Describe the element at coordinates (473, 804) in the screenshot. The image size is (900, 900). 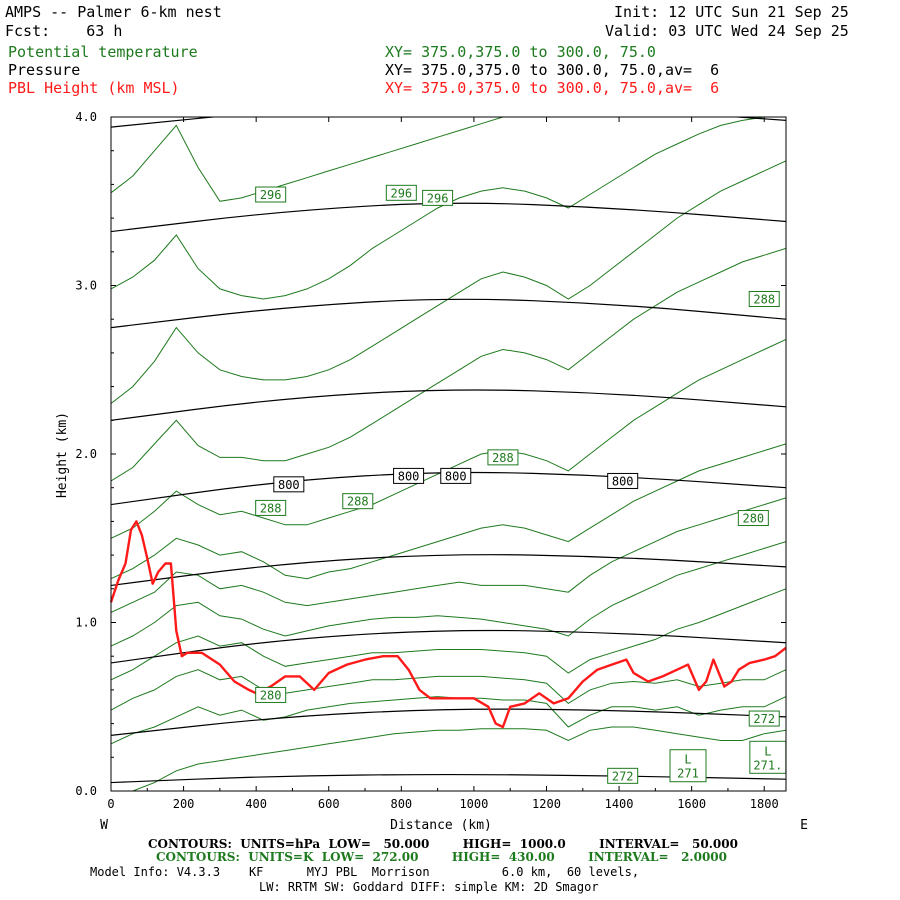
I see `x-tick-label: 1000` at that location.